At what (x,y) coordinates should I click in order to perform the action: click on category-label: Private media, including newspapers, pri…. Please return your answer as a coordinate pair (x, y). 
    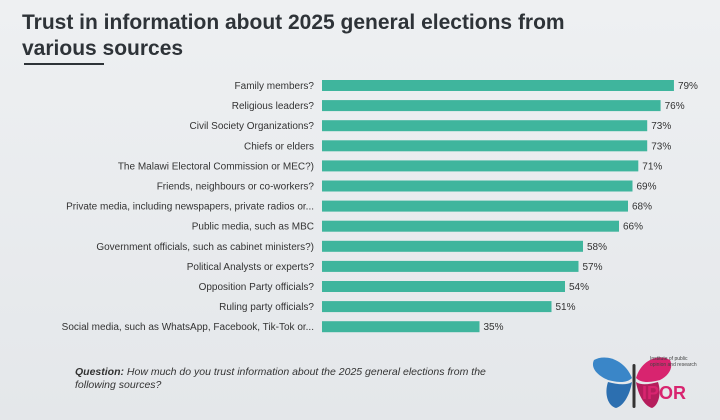
    Looking at the image, I should click on (190, 207).